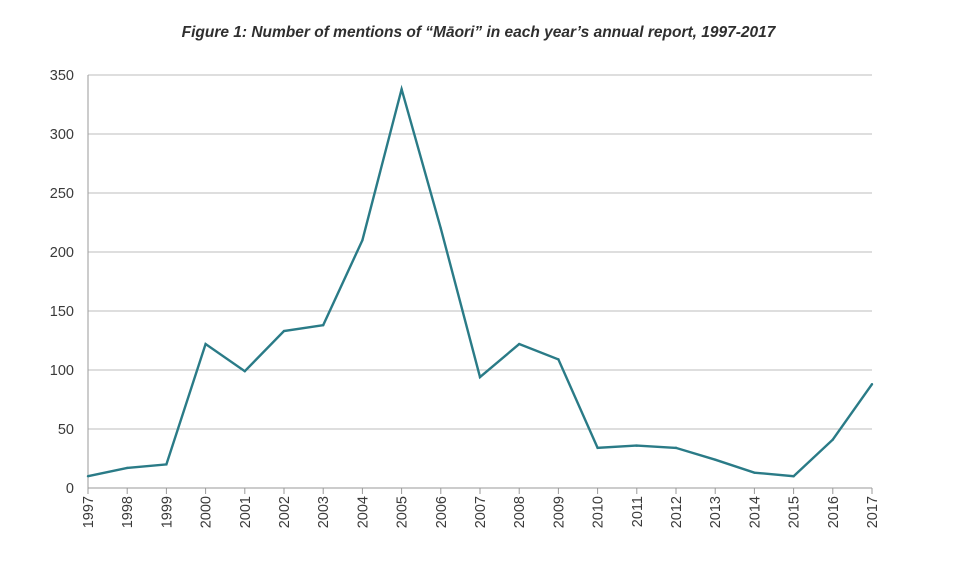 The image size is (957, 567). I want to click on y-tick-label: 0, so click(70, 489).